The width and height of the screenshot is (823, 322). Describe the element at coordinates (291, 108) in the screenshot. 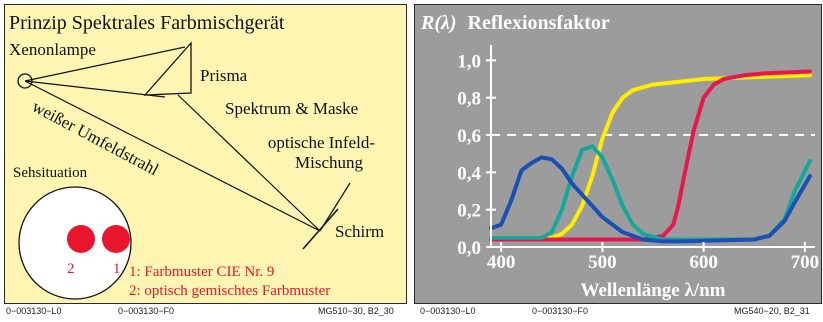

I see `spectrum-label: Spektrum & Maske` at that location.